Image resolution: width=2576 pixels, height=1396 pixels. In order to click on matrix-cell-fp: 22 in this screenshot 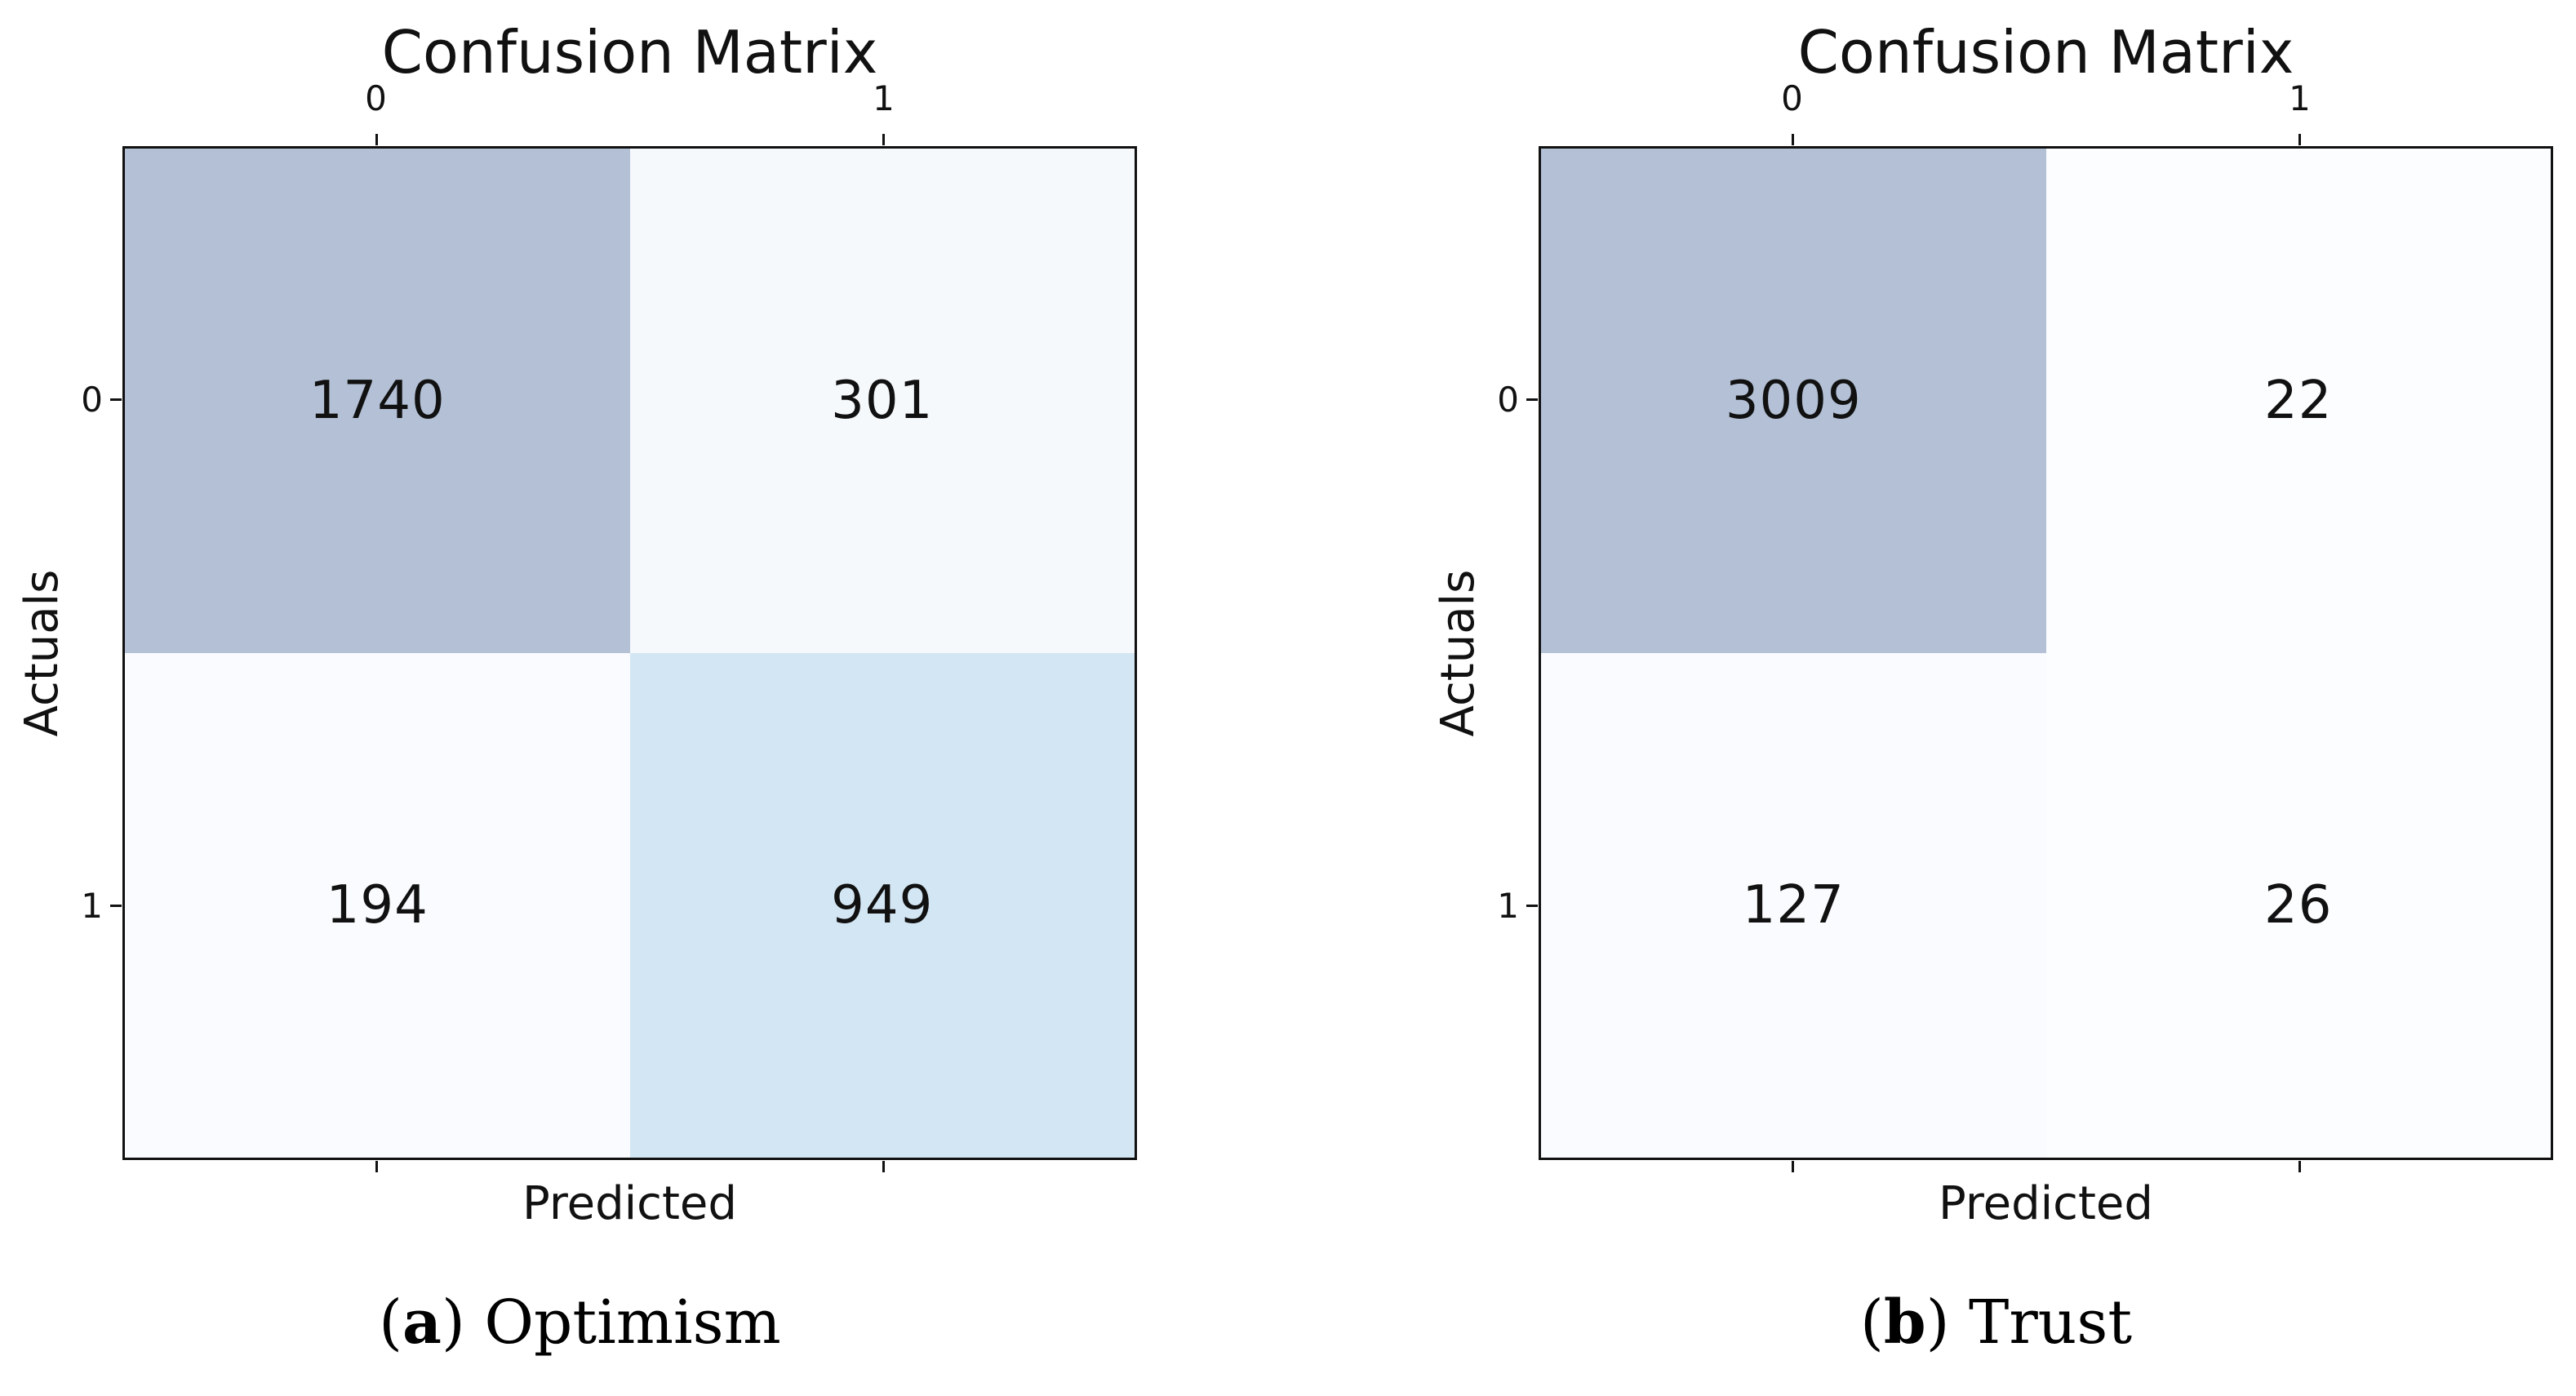, I will do `click(2298, 401)`.